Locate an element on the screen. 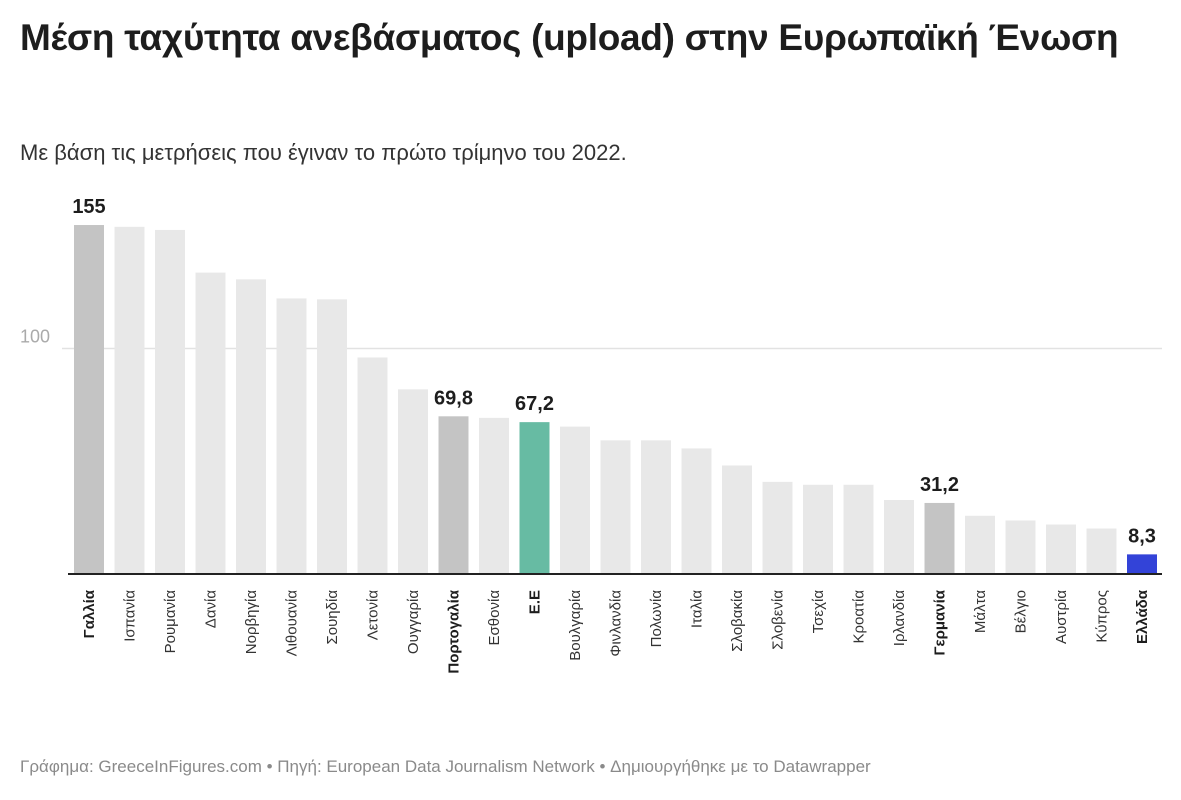 The height and width of the screenshot is (800, 1181). x-tick-label: Πορτογαλία is located at coordinates (454, 631).